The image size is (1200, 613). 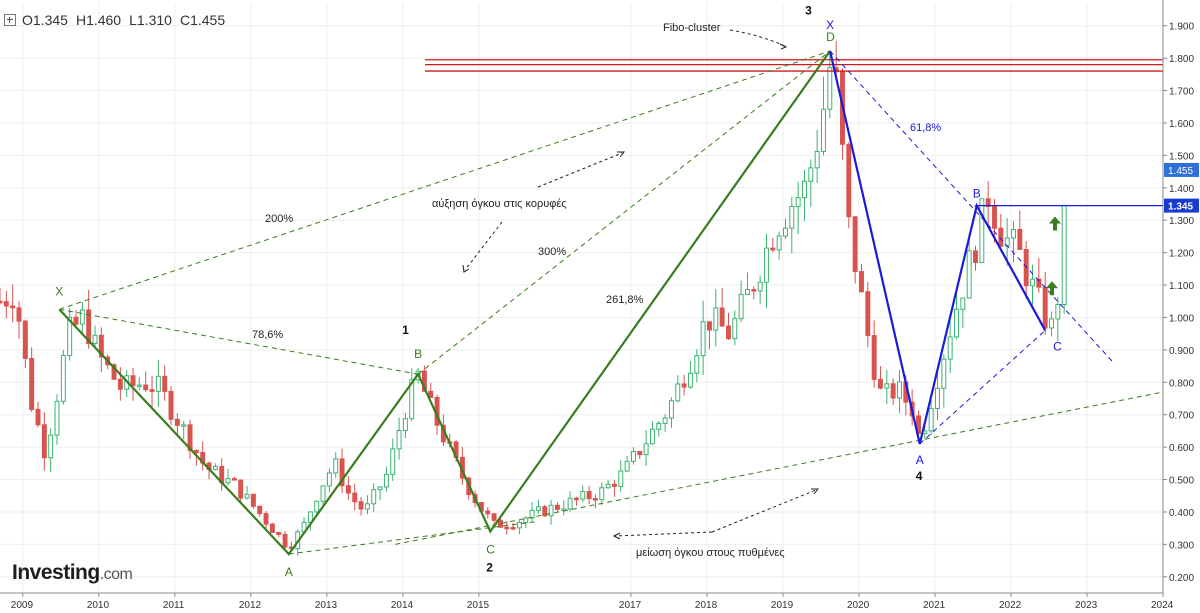 I want to click on annotation-arrowhead, so click(x=815, y=491).